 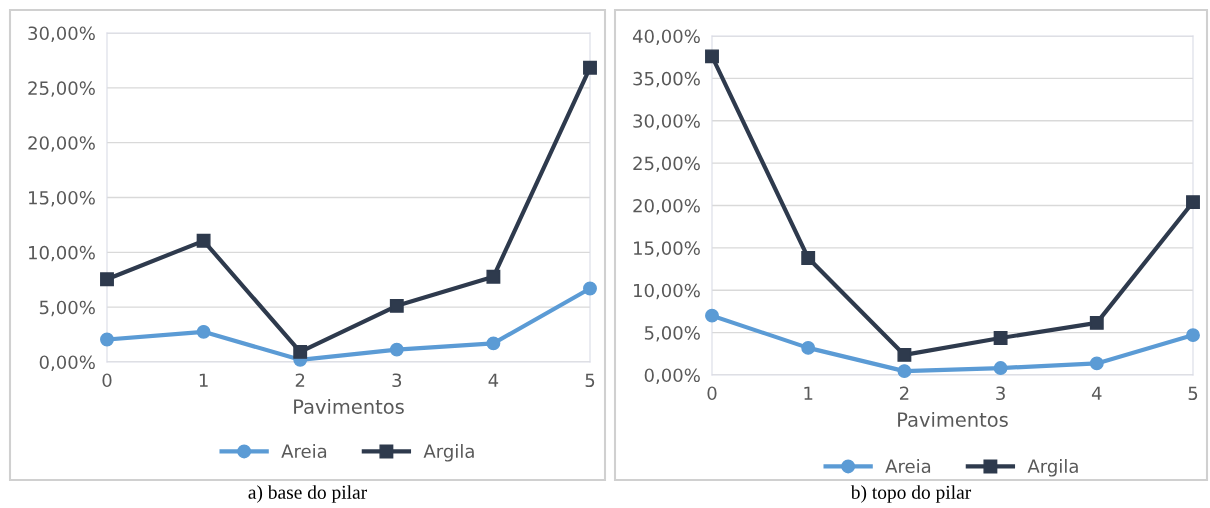 I want to click on text: b) topo do pilar, so click(x=911, y=494).